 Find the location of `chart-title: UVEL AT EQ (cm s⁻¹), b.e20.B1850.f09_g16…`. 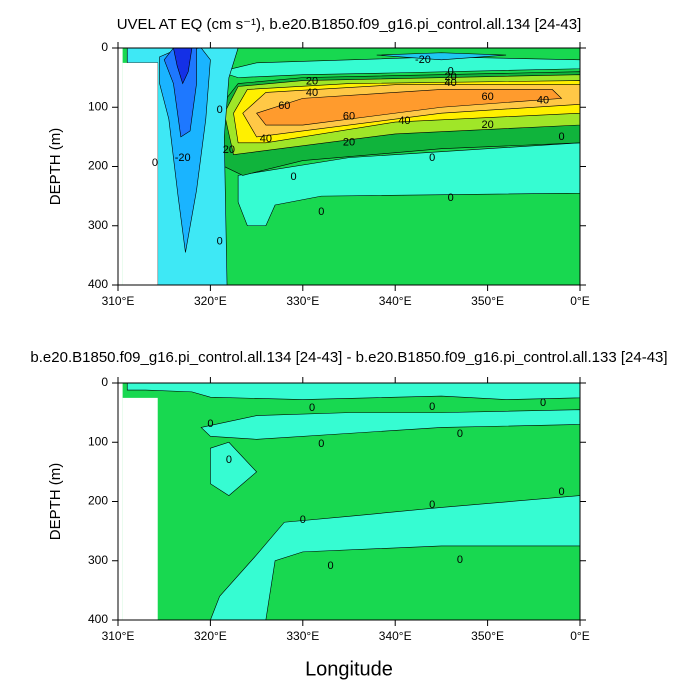

chart-title: UVEL AT EQ (cm s⁻¹), b.e20.B1850.f09_g16… is located at coordinates (349, 24).